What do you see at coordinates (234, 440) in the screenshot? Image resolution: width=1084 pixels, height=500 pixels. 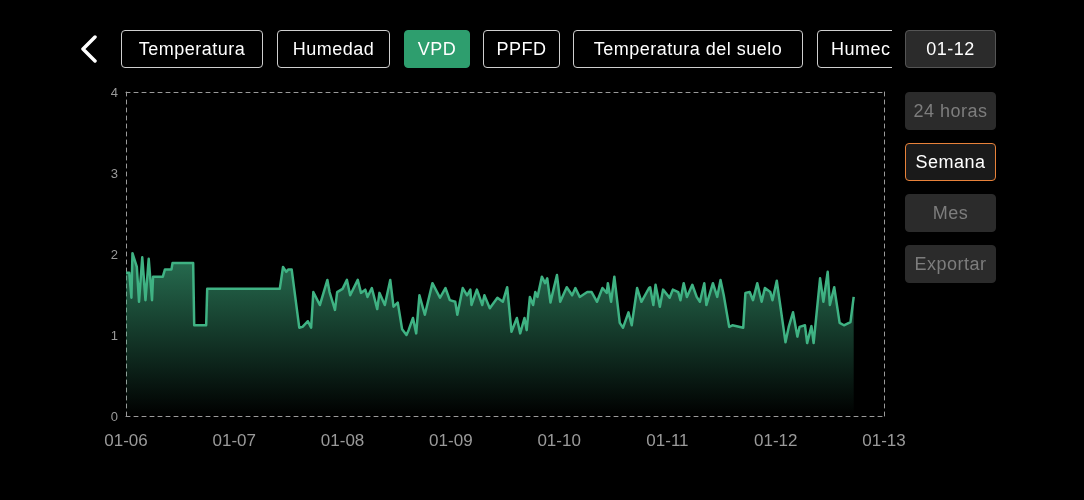 I see `x-tick-label: 01-07` at bounding box center [234, 440].